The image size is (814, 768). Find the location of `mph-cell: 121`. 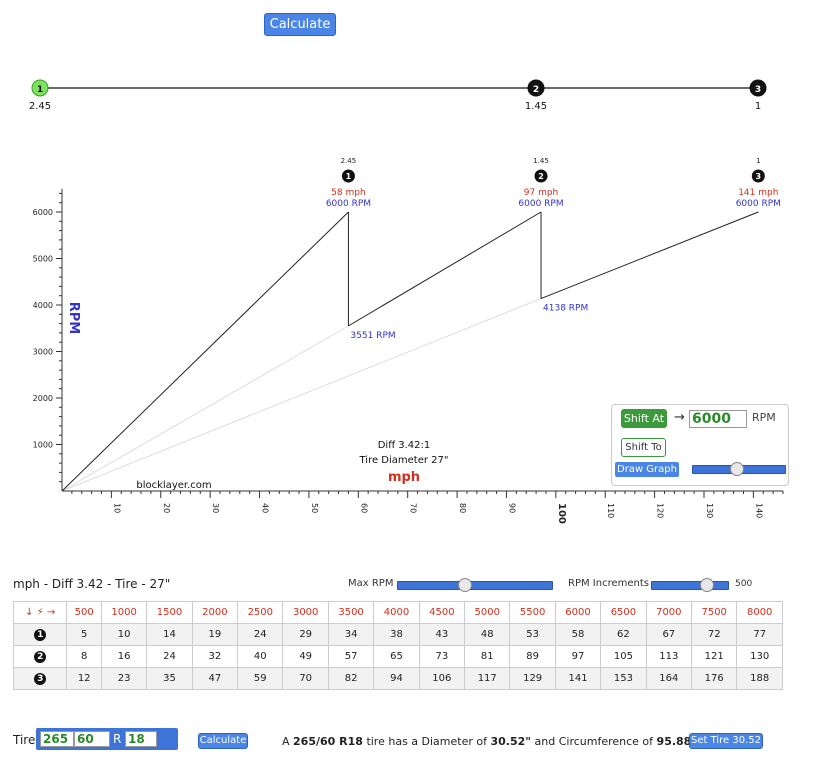

mph-cell: 121 is located at coordinates (714, 656).